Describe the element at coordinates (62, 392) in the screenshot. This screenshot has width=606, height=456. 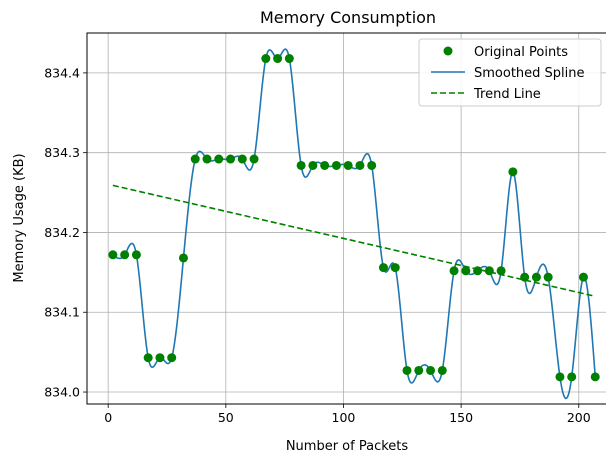
I see `y-tick-label: 834.0` at that location.